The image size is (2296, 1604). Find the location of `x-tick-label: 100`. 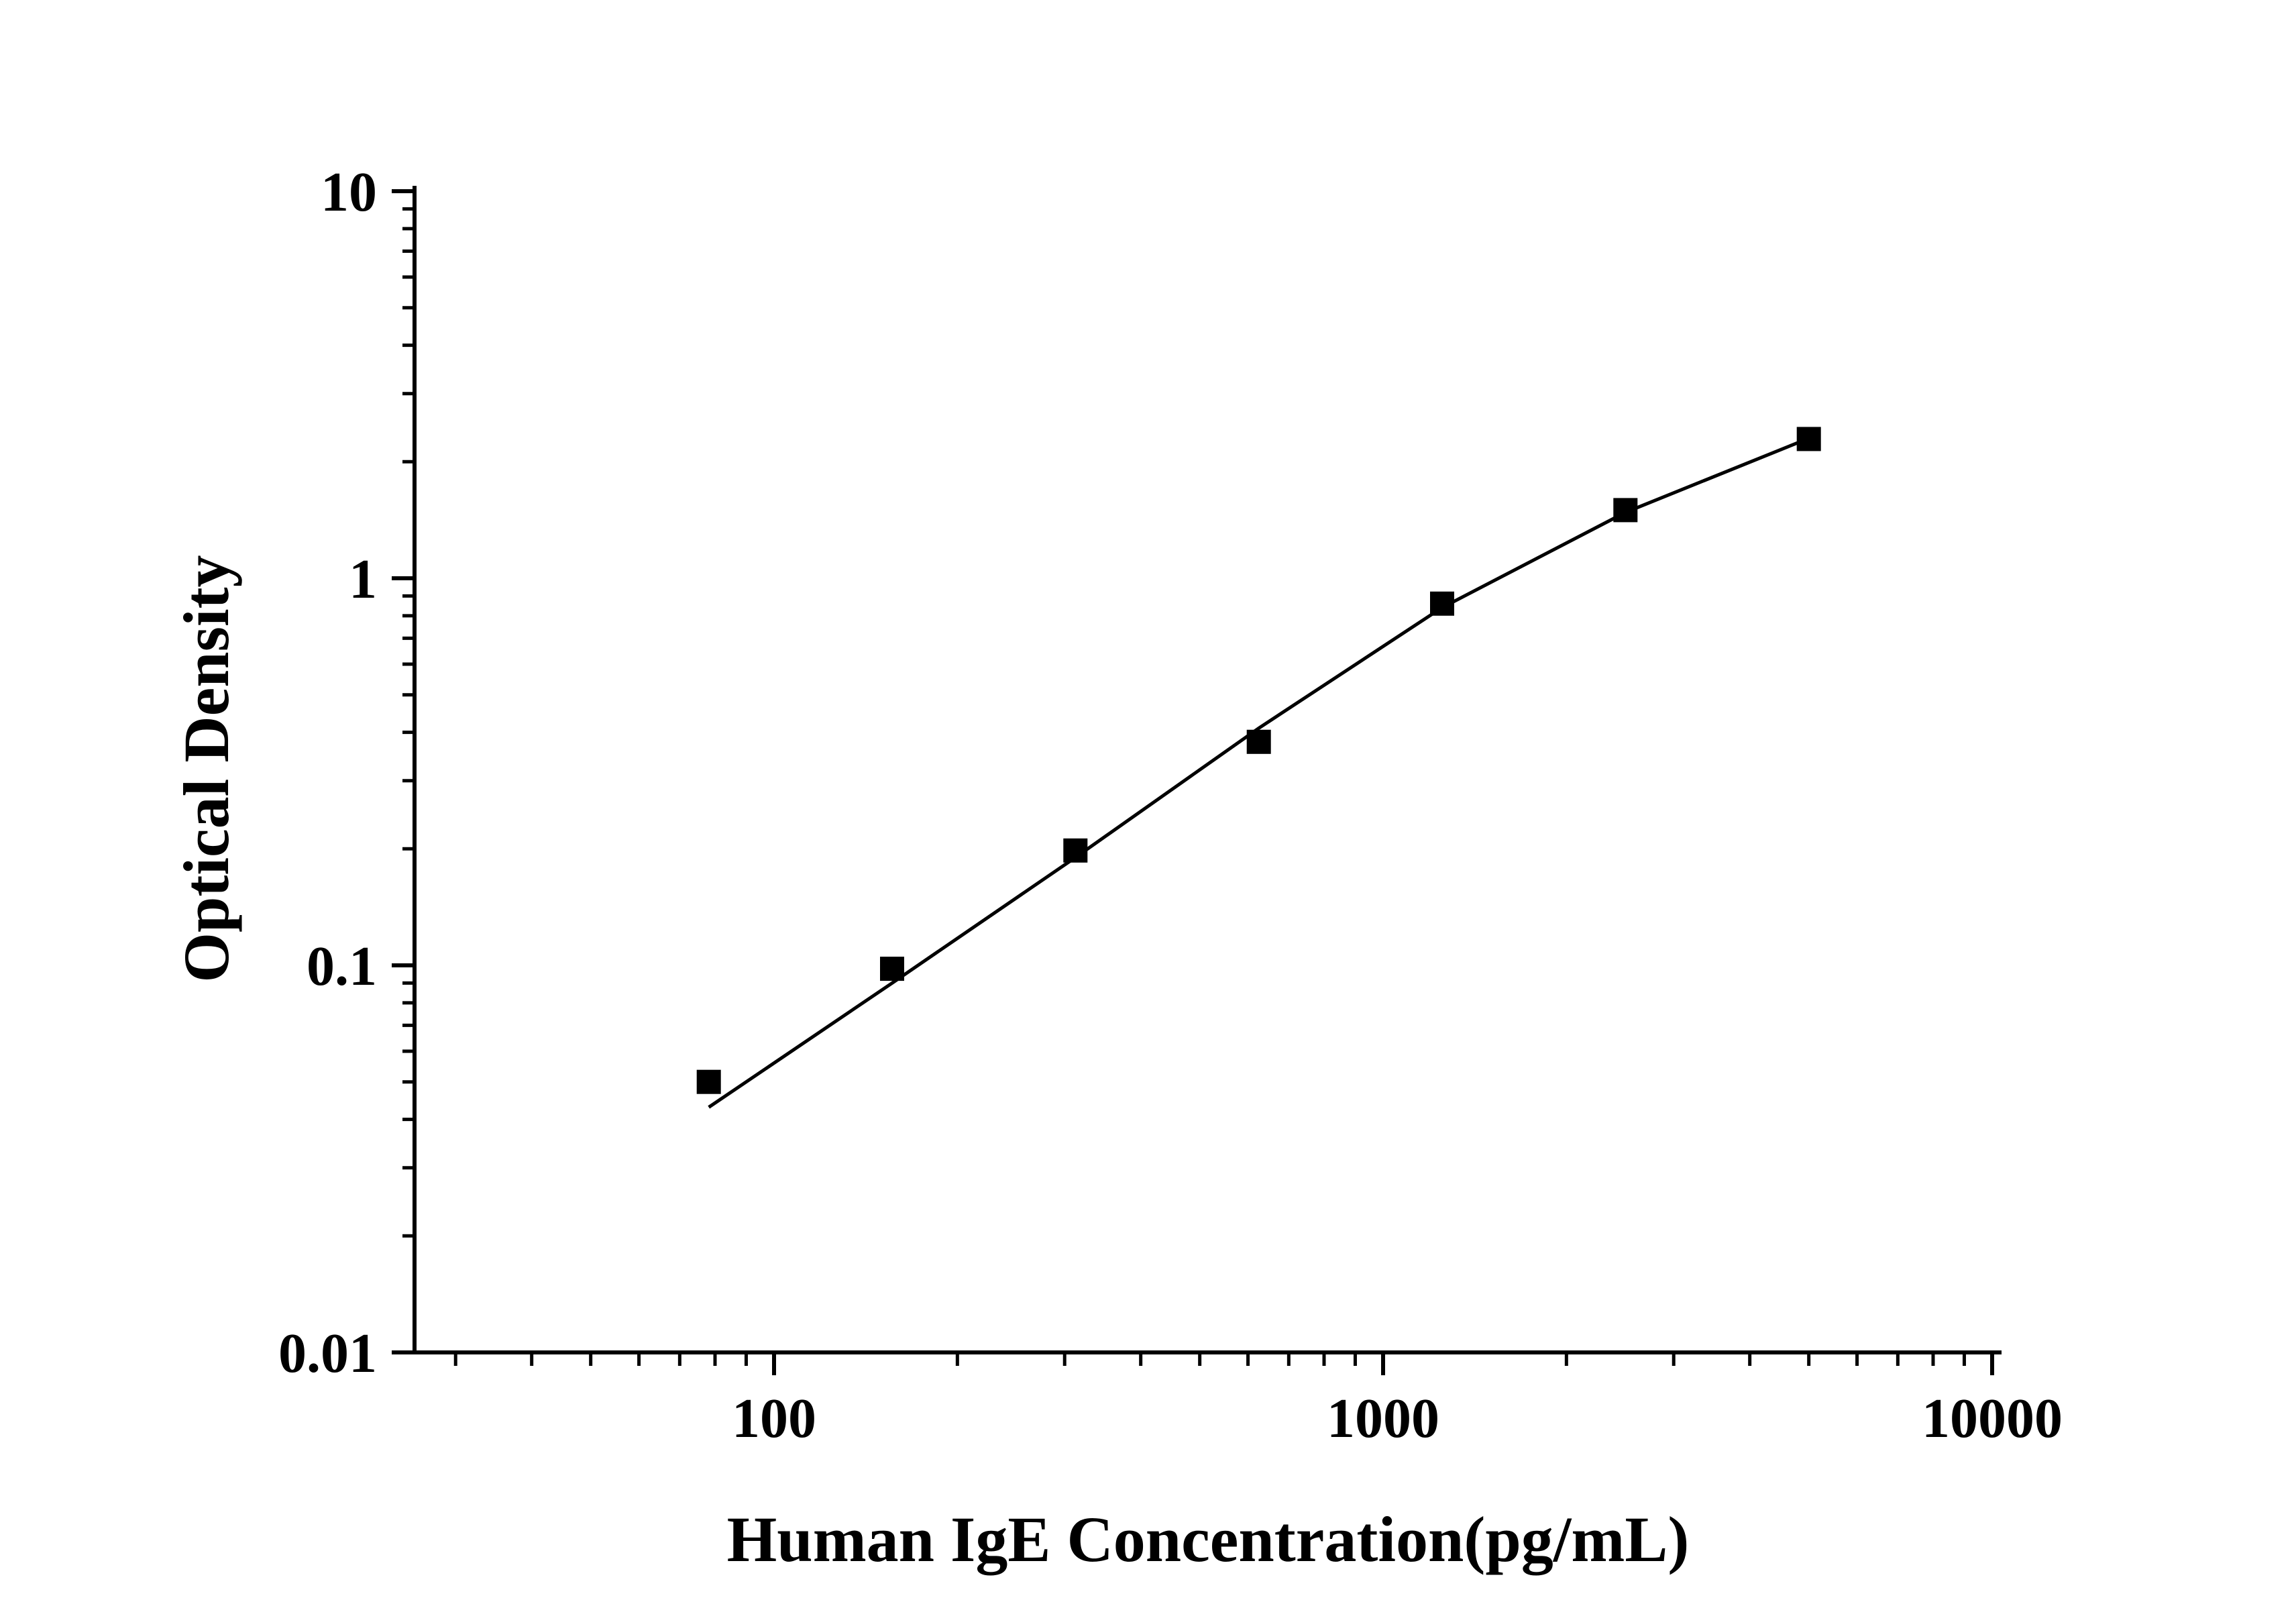

x-tick-label: 100 is located at coordinates (774, 1419).